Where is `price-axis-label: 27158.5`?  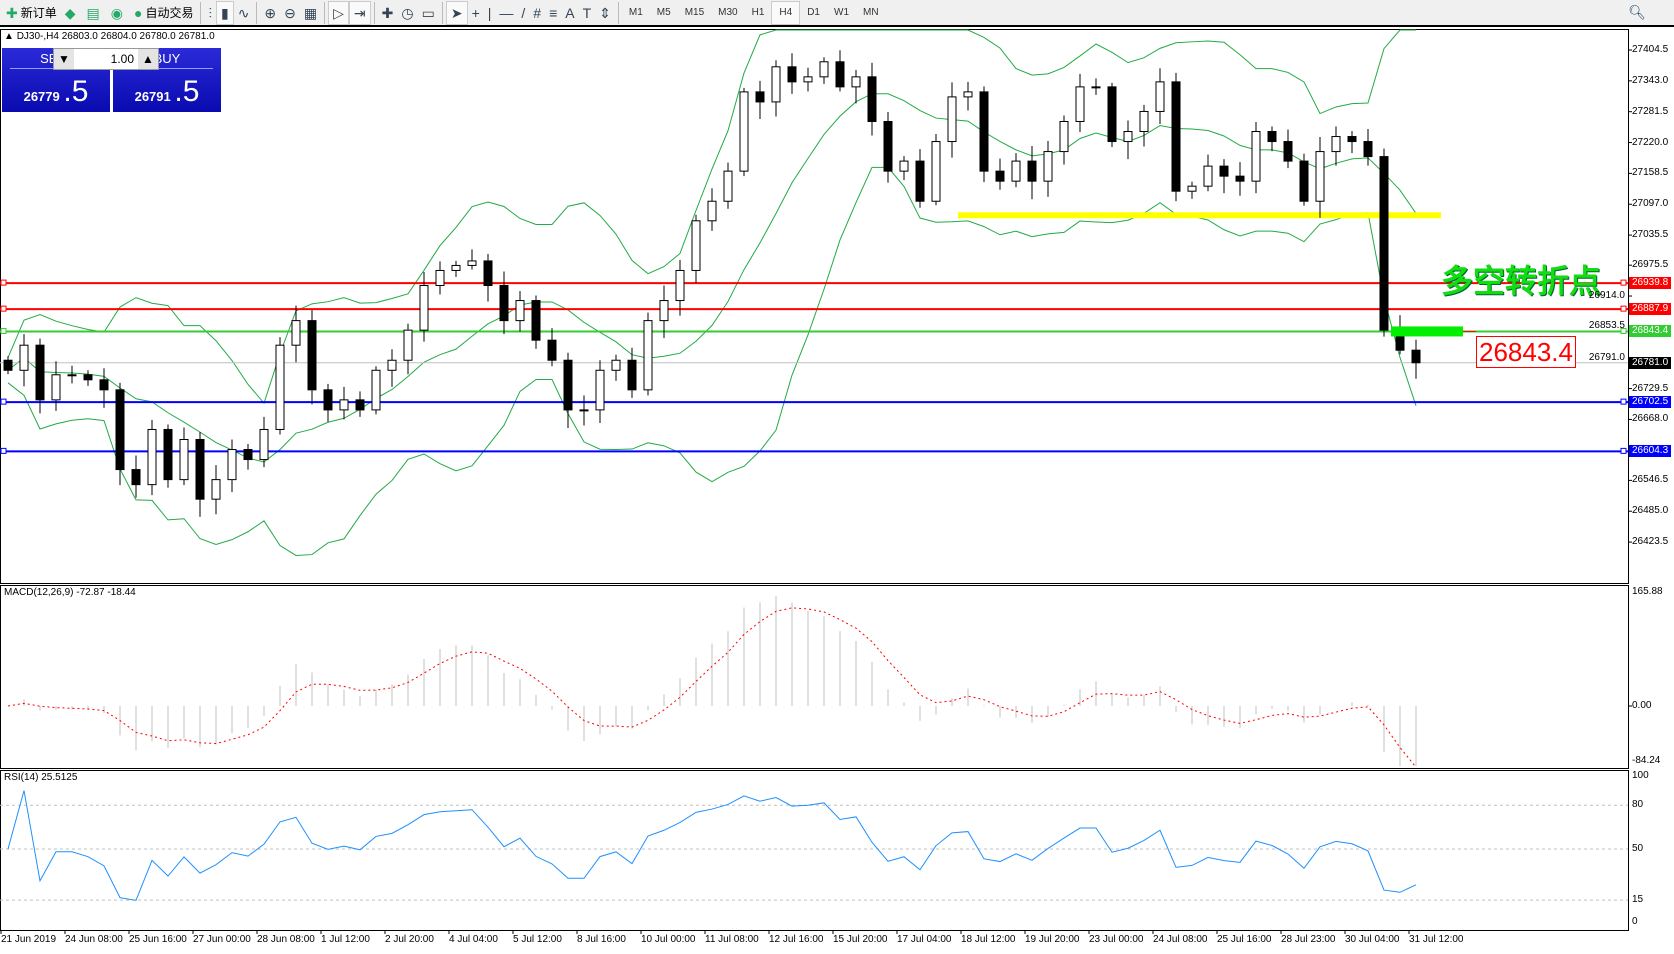 price-axis-label: 27158.5 is located at coordinates (1650, 173).